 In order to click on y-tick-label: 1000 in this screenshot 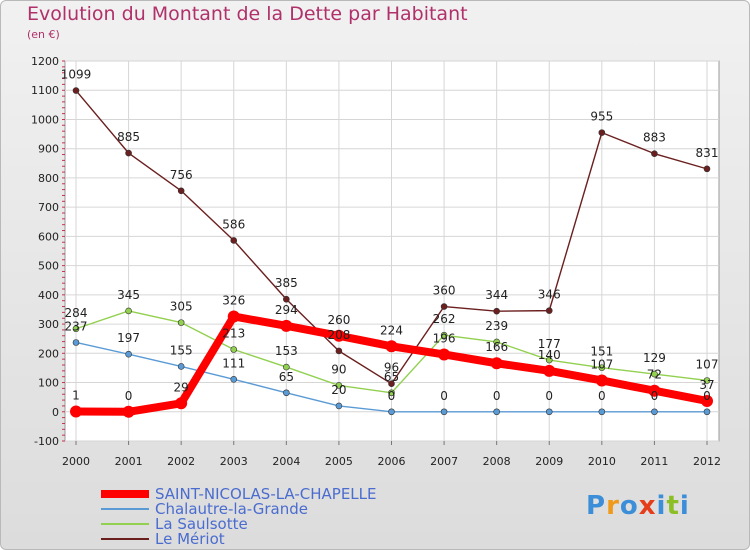, I will do `click(45, 119)`.